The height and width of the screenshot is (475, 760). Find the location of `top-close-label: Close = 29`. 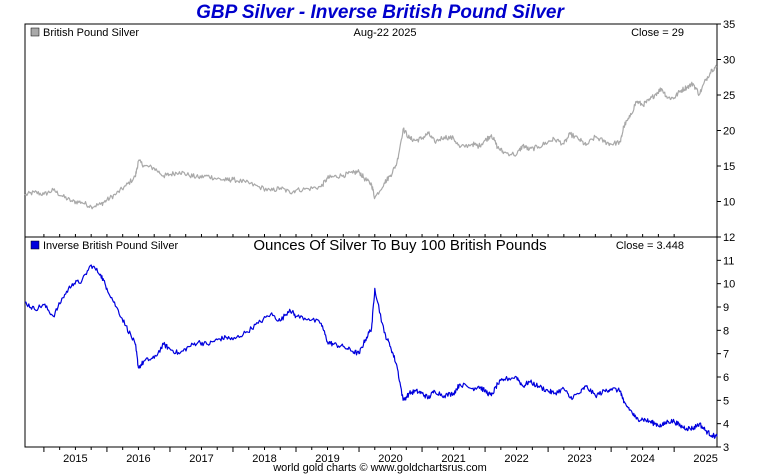

top-close-label: Close = 29 is located at coordinates (657, 33).